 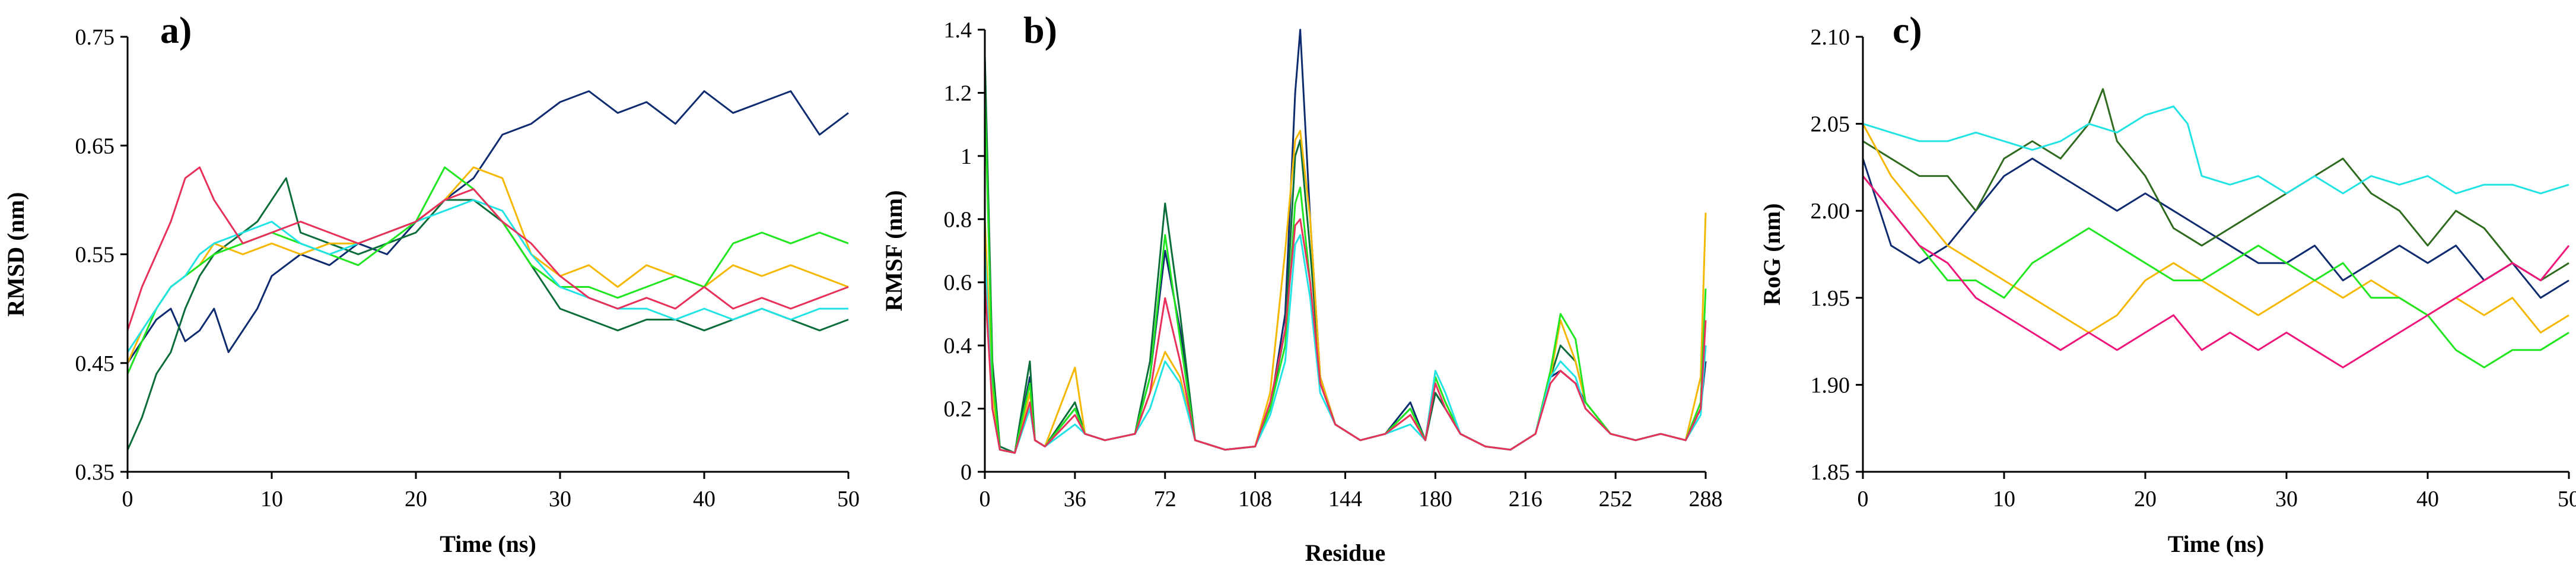 What do you see at coordinates (1040, 30) in the screenshot?
I see `panel-label: b)` at bounding box center [1040, 30].